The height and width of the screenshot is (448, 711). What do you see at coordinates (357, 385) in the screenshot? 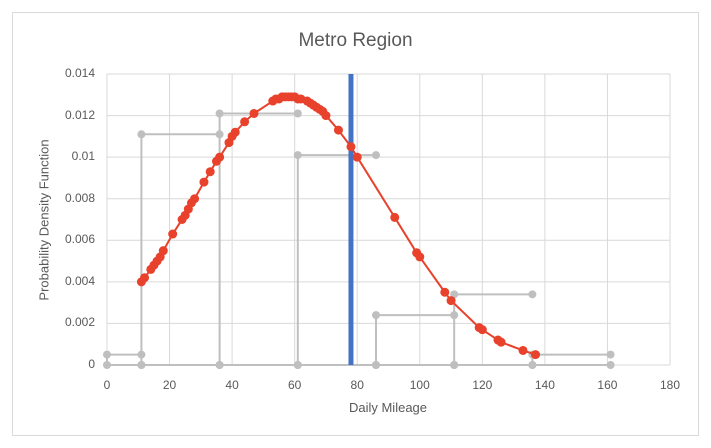
I see `x-tick-label: 80` at bounding box center [357, 385].